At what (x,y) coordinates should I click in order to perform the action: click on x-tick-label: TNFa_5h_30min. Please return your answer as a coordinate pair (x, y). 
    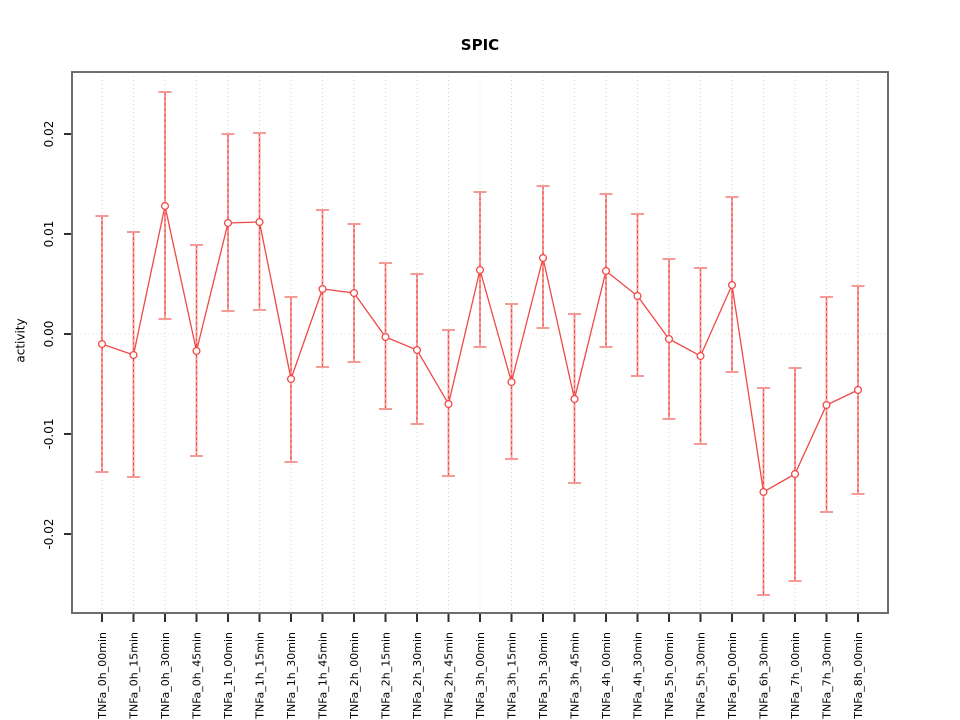
    Looking at the image, I should click on (700, 676).